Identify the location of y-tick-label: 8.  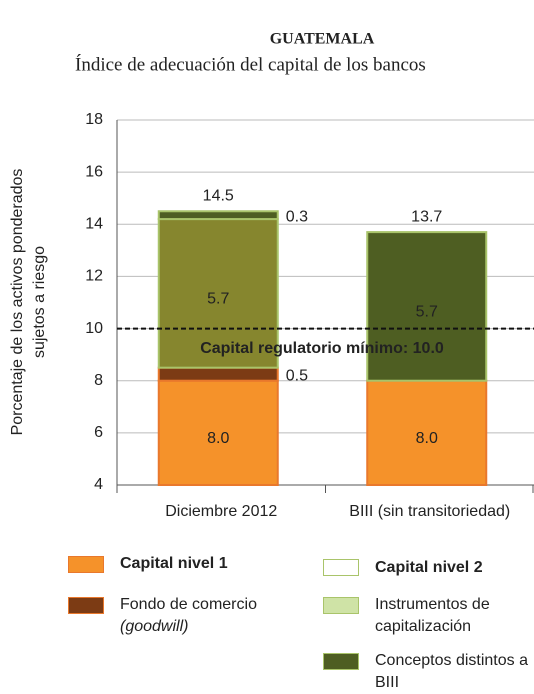
(98, 380).